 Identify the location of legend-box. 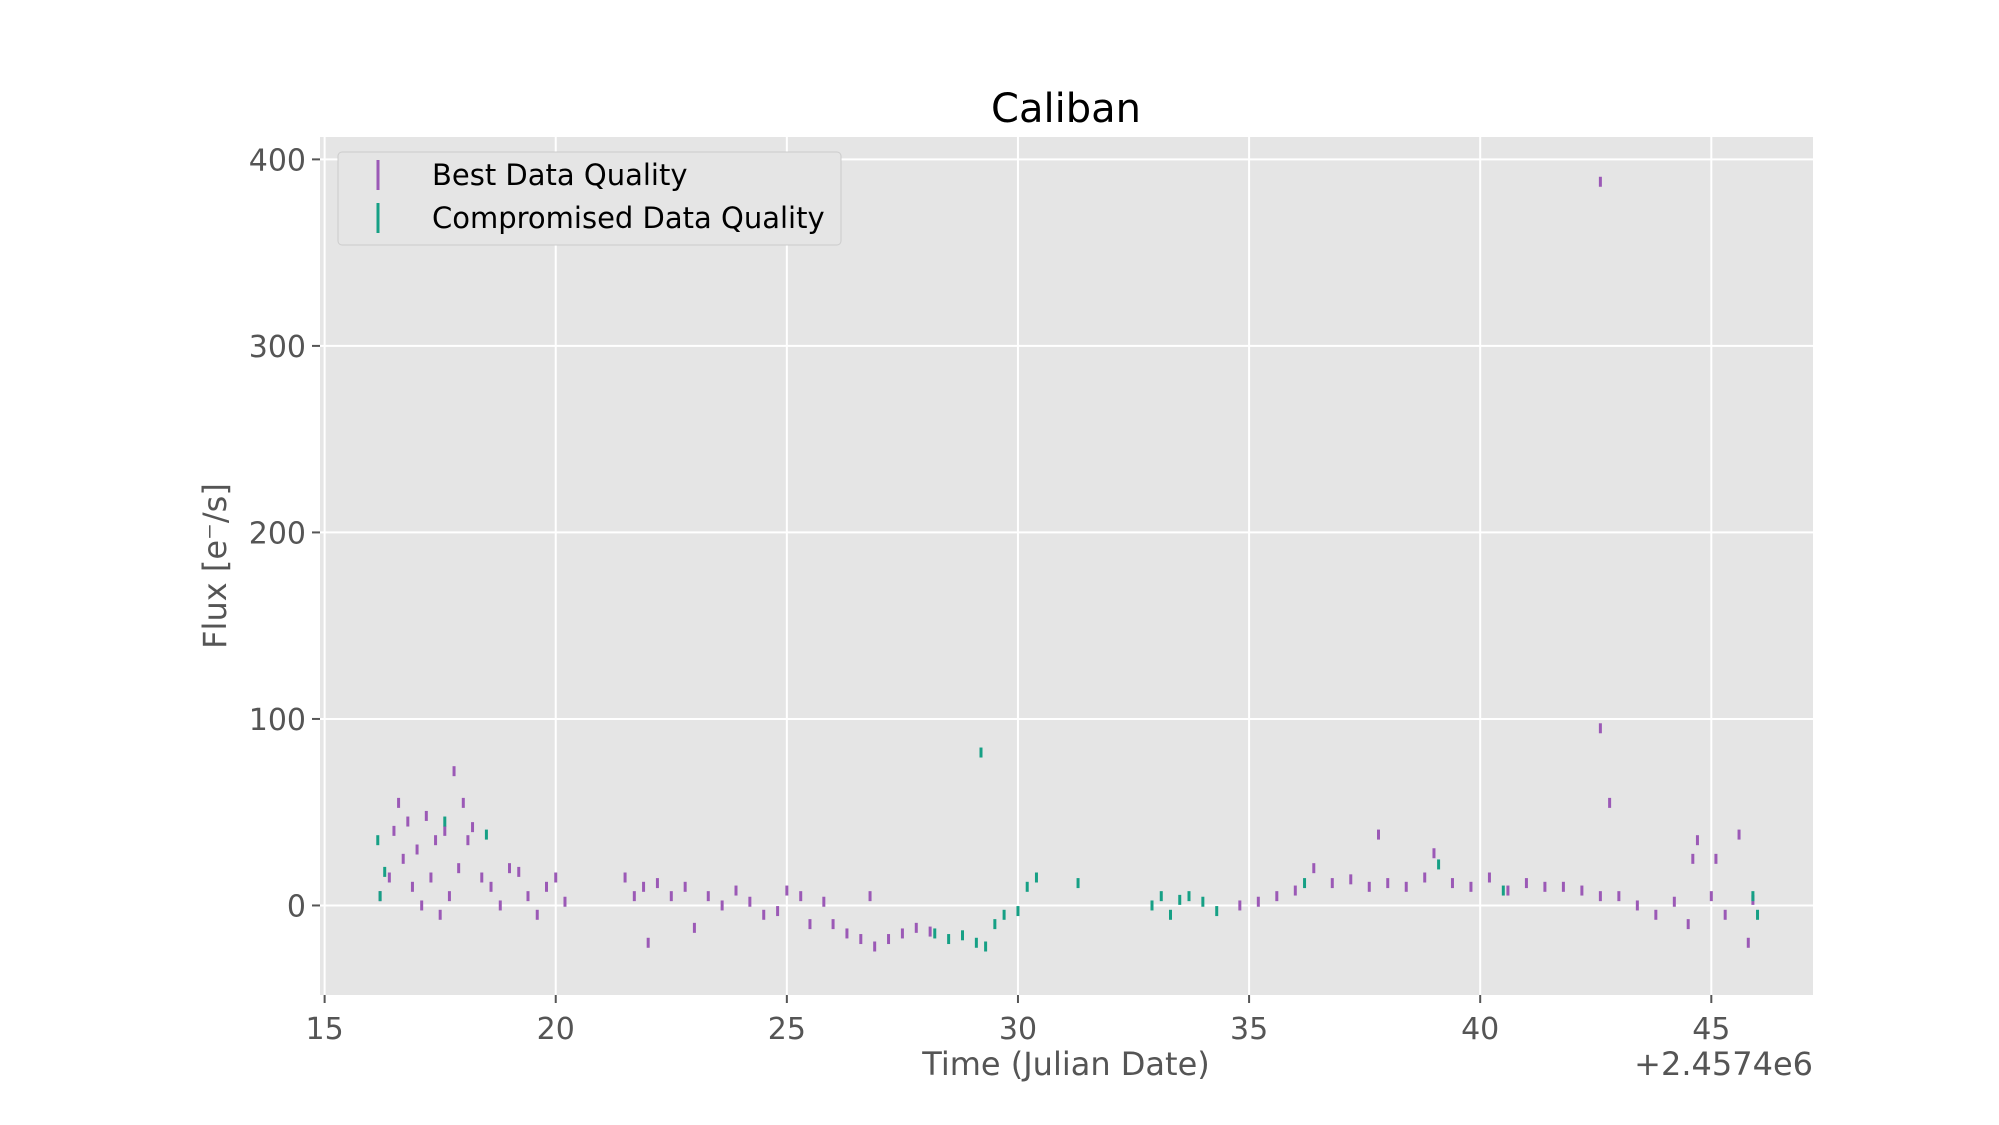
(589, 198).